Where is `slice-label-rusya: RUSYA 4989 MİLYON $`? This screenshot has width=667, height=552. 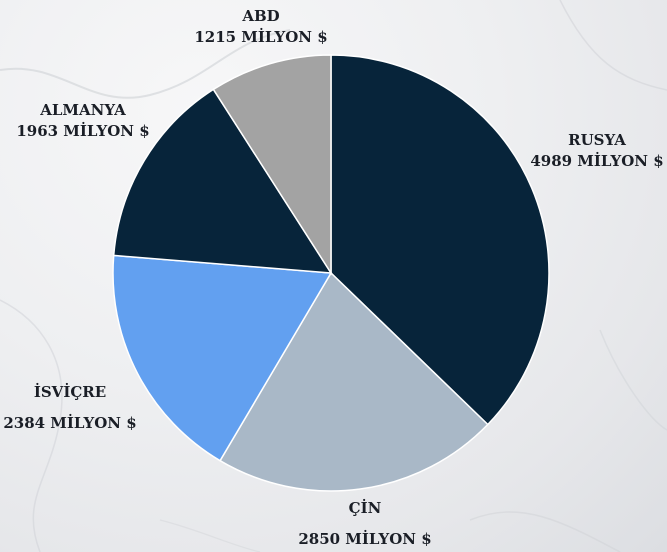 slice-label-rusya: RUSYA 4989 MİLYON $ is located at coordinates (597, 151).